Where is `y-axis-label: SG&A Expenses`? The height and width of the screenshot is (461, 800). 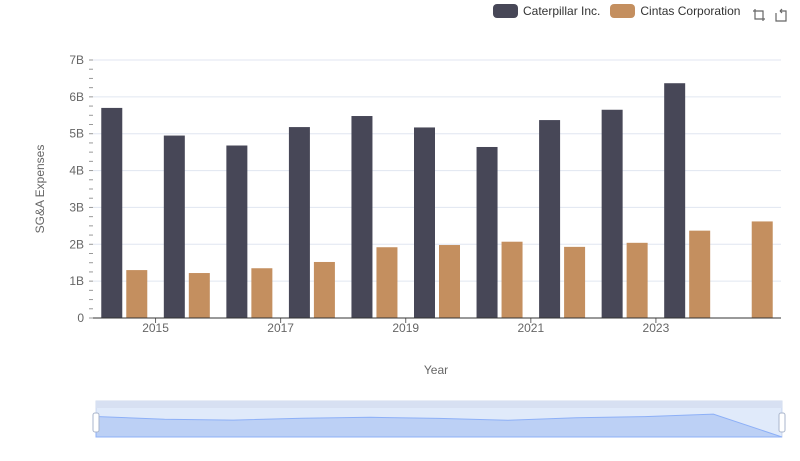 y-axis-label: SG&A Expenses is located at coordinates (40, 189).